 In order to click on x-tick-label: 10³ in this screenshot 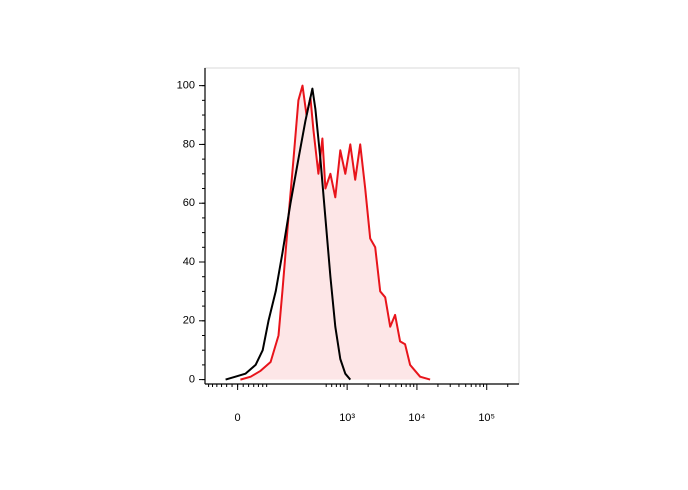, I will do `click(347, 418)`.